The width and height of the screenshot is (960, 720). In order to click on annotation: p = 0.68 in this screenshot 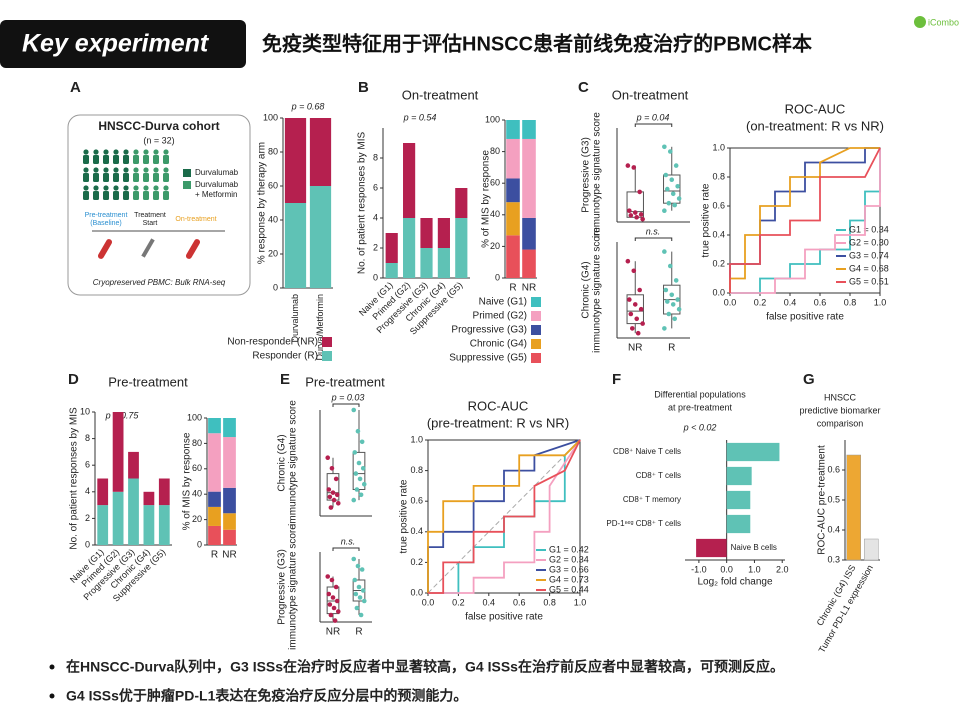, I will do `click(308, 106)`.